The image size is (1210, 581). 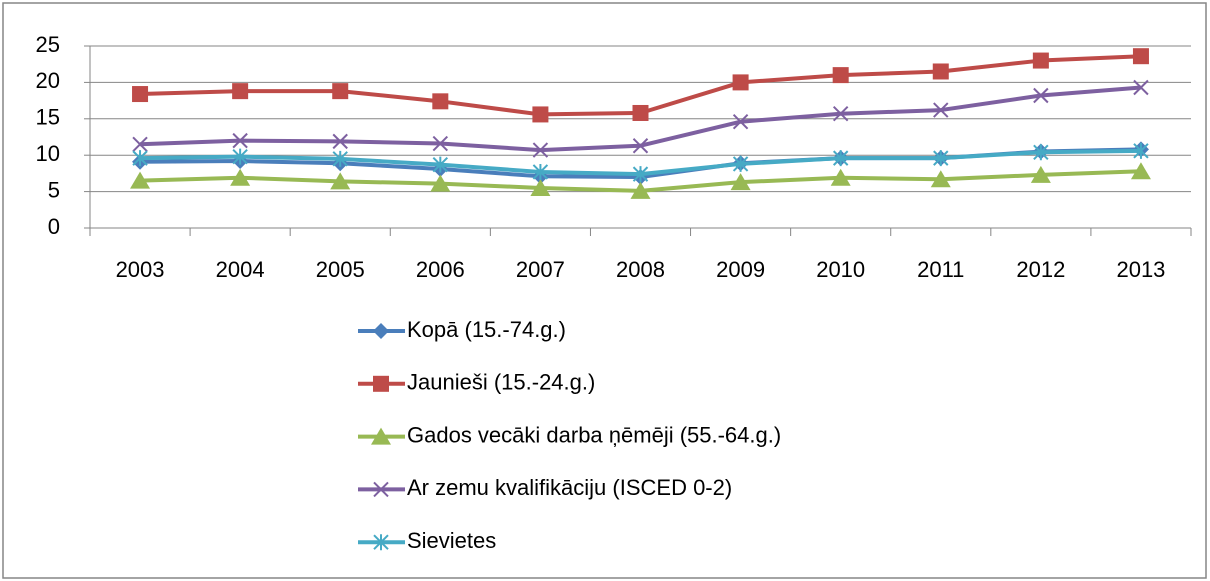 I want to click on y-tick-label: 25, so click(x=48, y=44).